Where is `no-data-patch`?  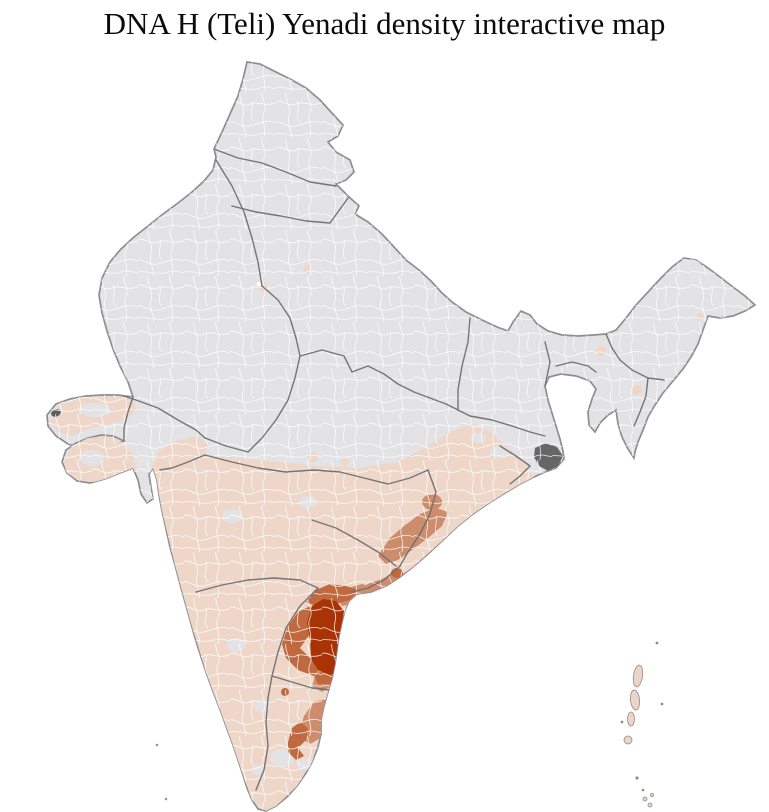
no-data-patch is located at coordinates (344, 755).